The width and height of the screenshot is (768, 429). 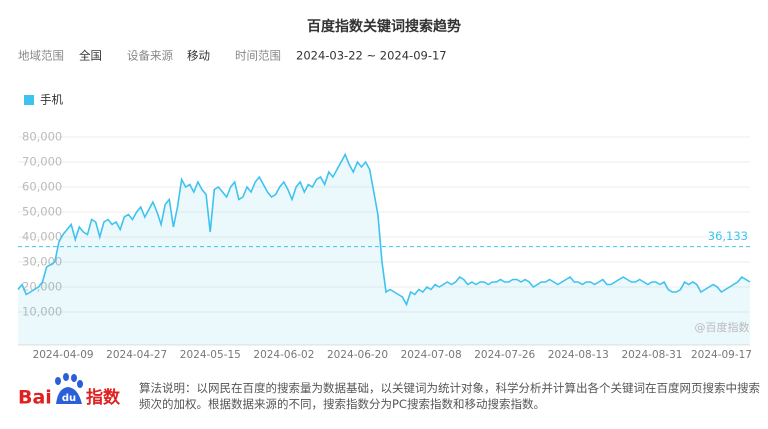 I want to click on x-tick-label: 2024-06-20, so click(x=357, y=355).